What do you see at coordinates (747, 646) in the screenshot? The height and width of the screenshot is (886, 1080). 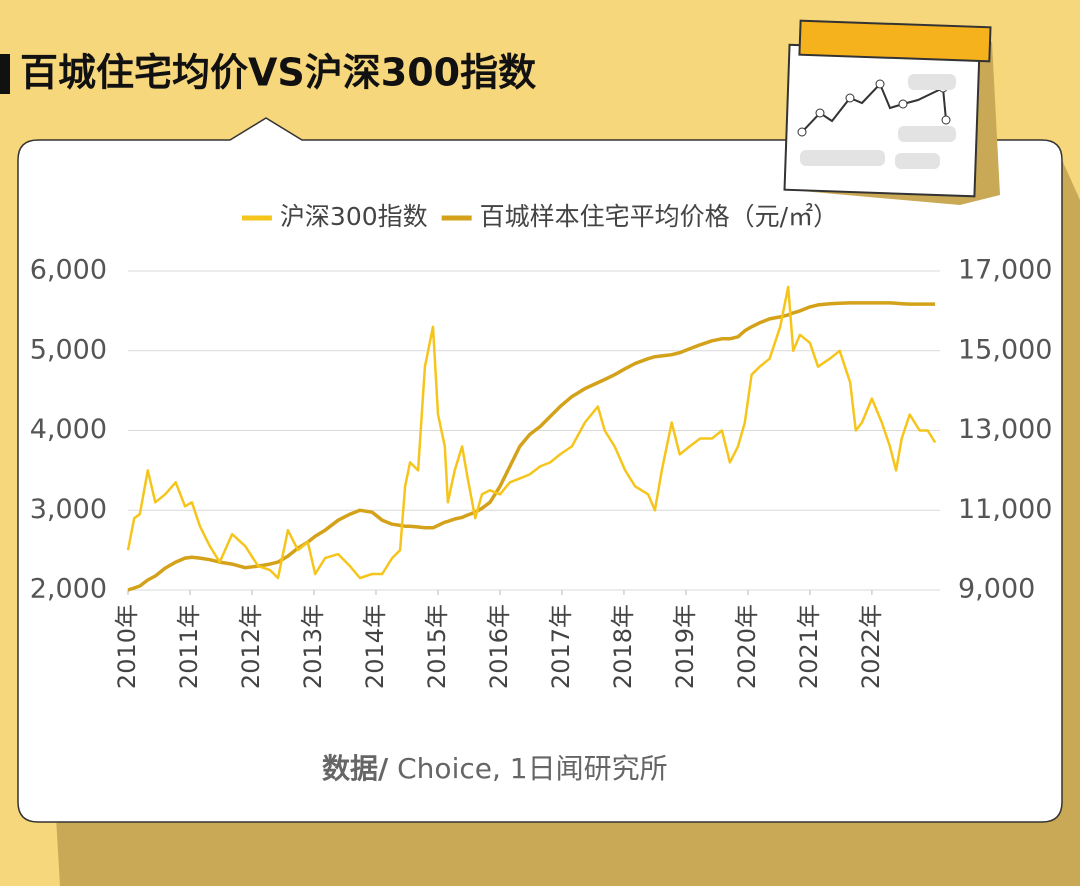 I see `x-tick-label: 2020年` at bounding box center [747, 646].